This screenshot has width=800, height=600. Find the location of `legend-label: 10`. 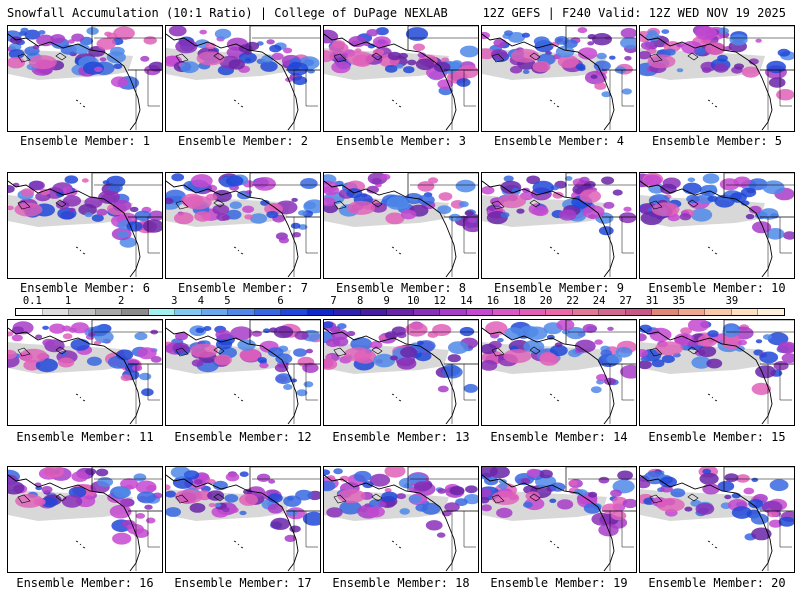

legend-label: 10 is located at coordinates (413, 301).